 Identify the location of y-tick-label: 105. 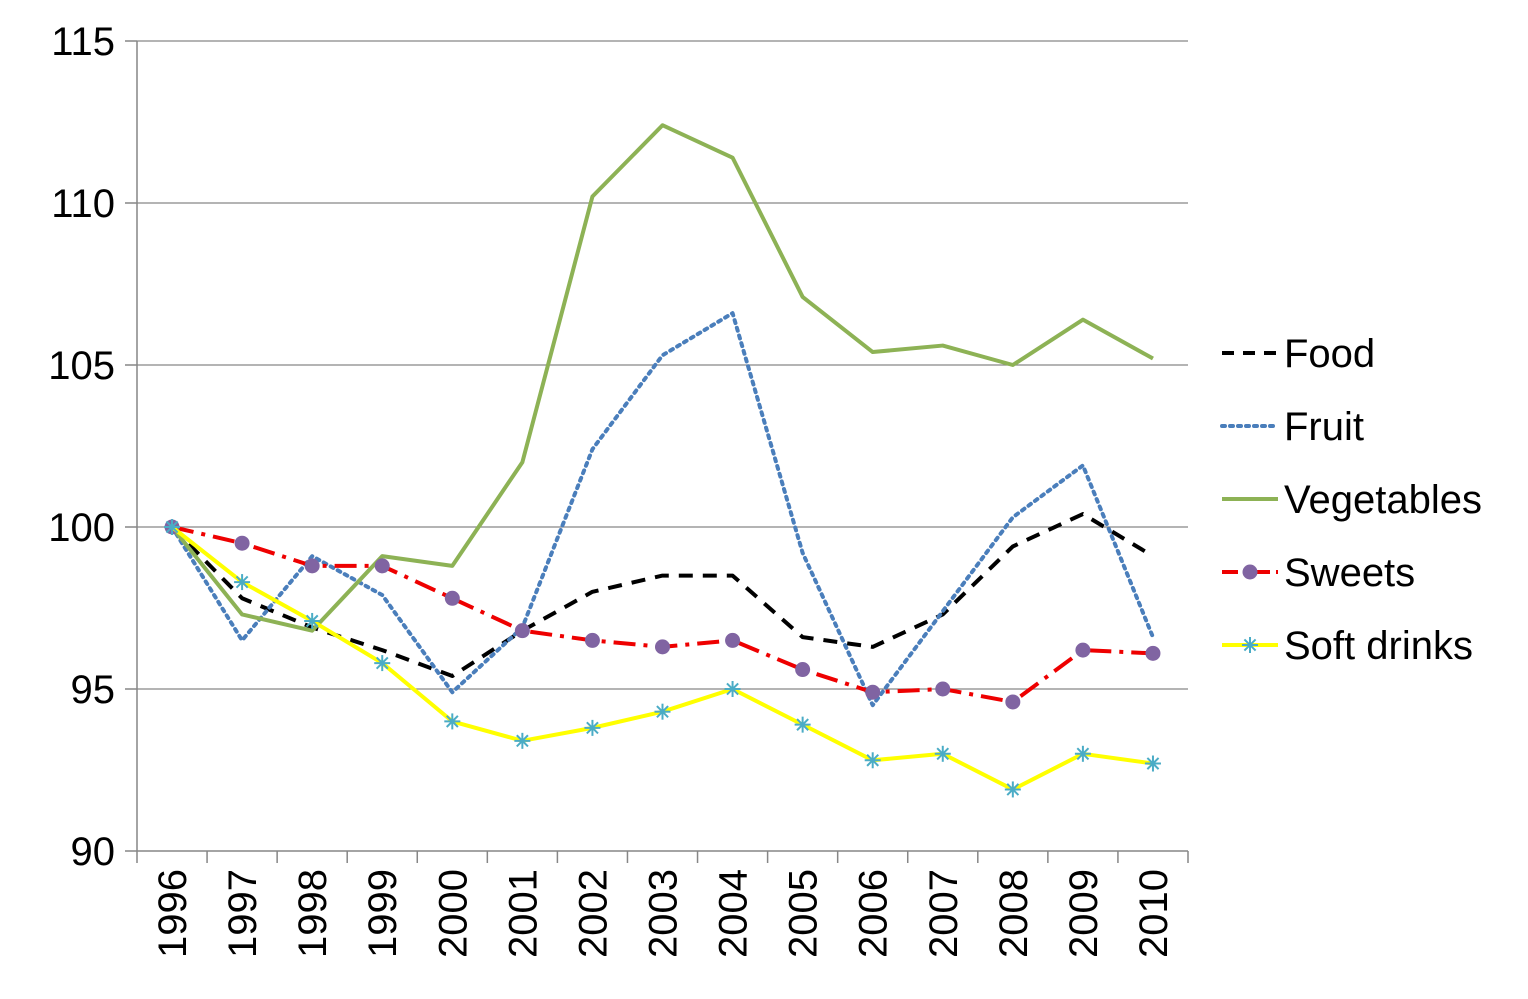
(81, 366).